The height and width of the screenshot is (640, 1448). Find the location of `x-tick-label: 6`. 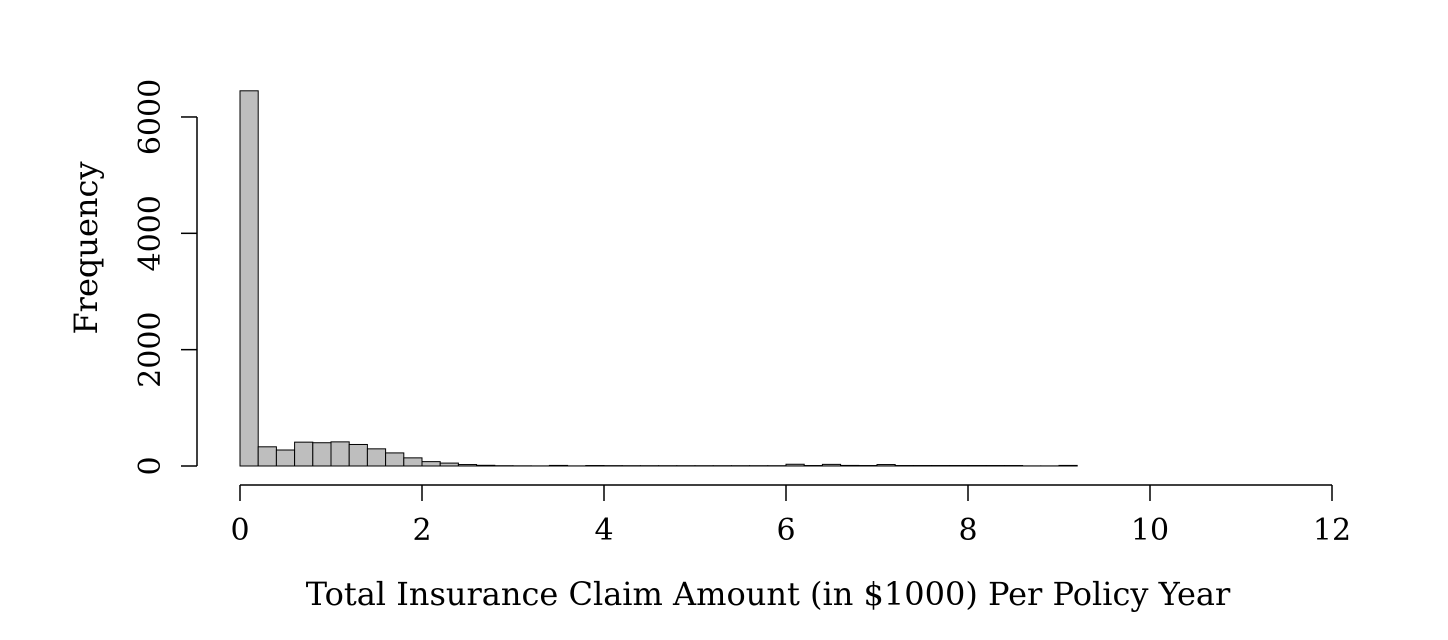

x-tick-label: 6 is located at coordinates (785, 530).